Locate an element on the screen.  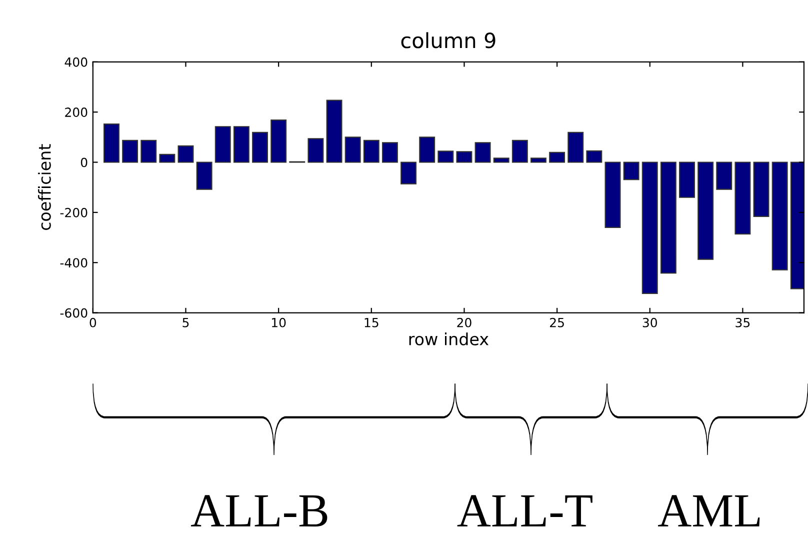
y-tick-label: 200 is located at coordinates (76, 112).